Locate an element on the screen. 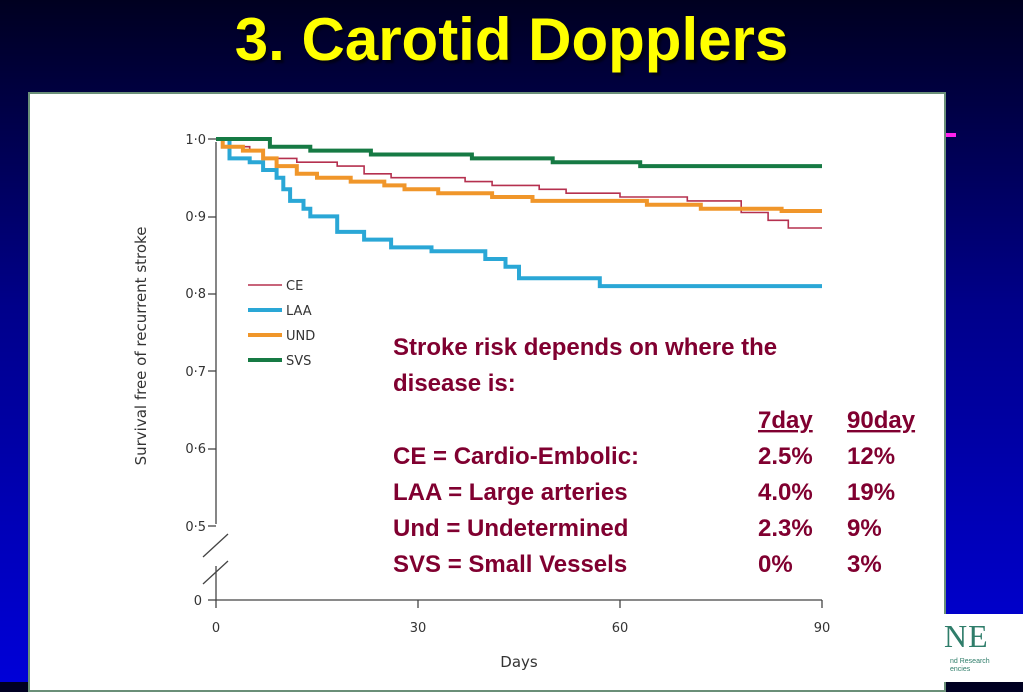 The width and height of the screenshot is (1023, 692). x-axis-title: Days is located at coordinates (519, 662).